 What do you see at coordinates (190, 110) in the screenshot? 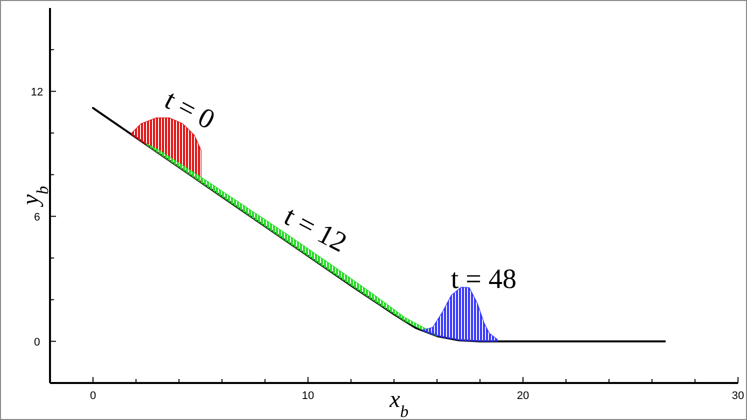
I see `annotation: t = 0` at bounding box center [190, 110].